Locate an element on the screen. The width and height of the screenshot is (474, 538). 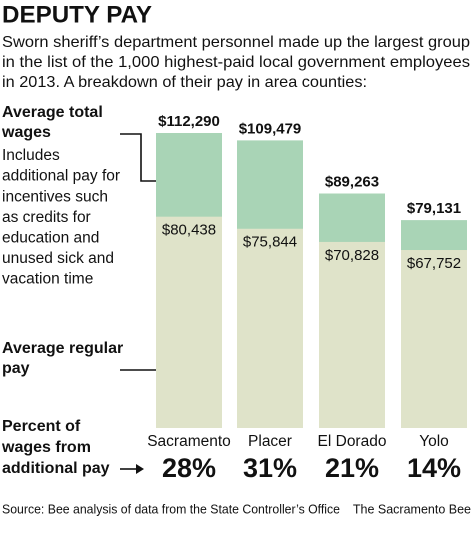
note-line: unused sick and is located at coordinates (58, 258).